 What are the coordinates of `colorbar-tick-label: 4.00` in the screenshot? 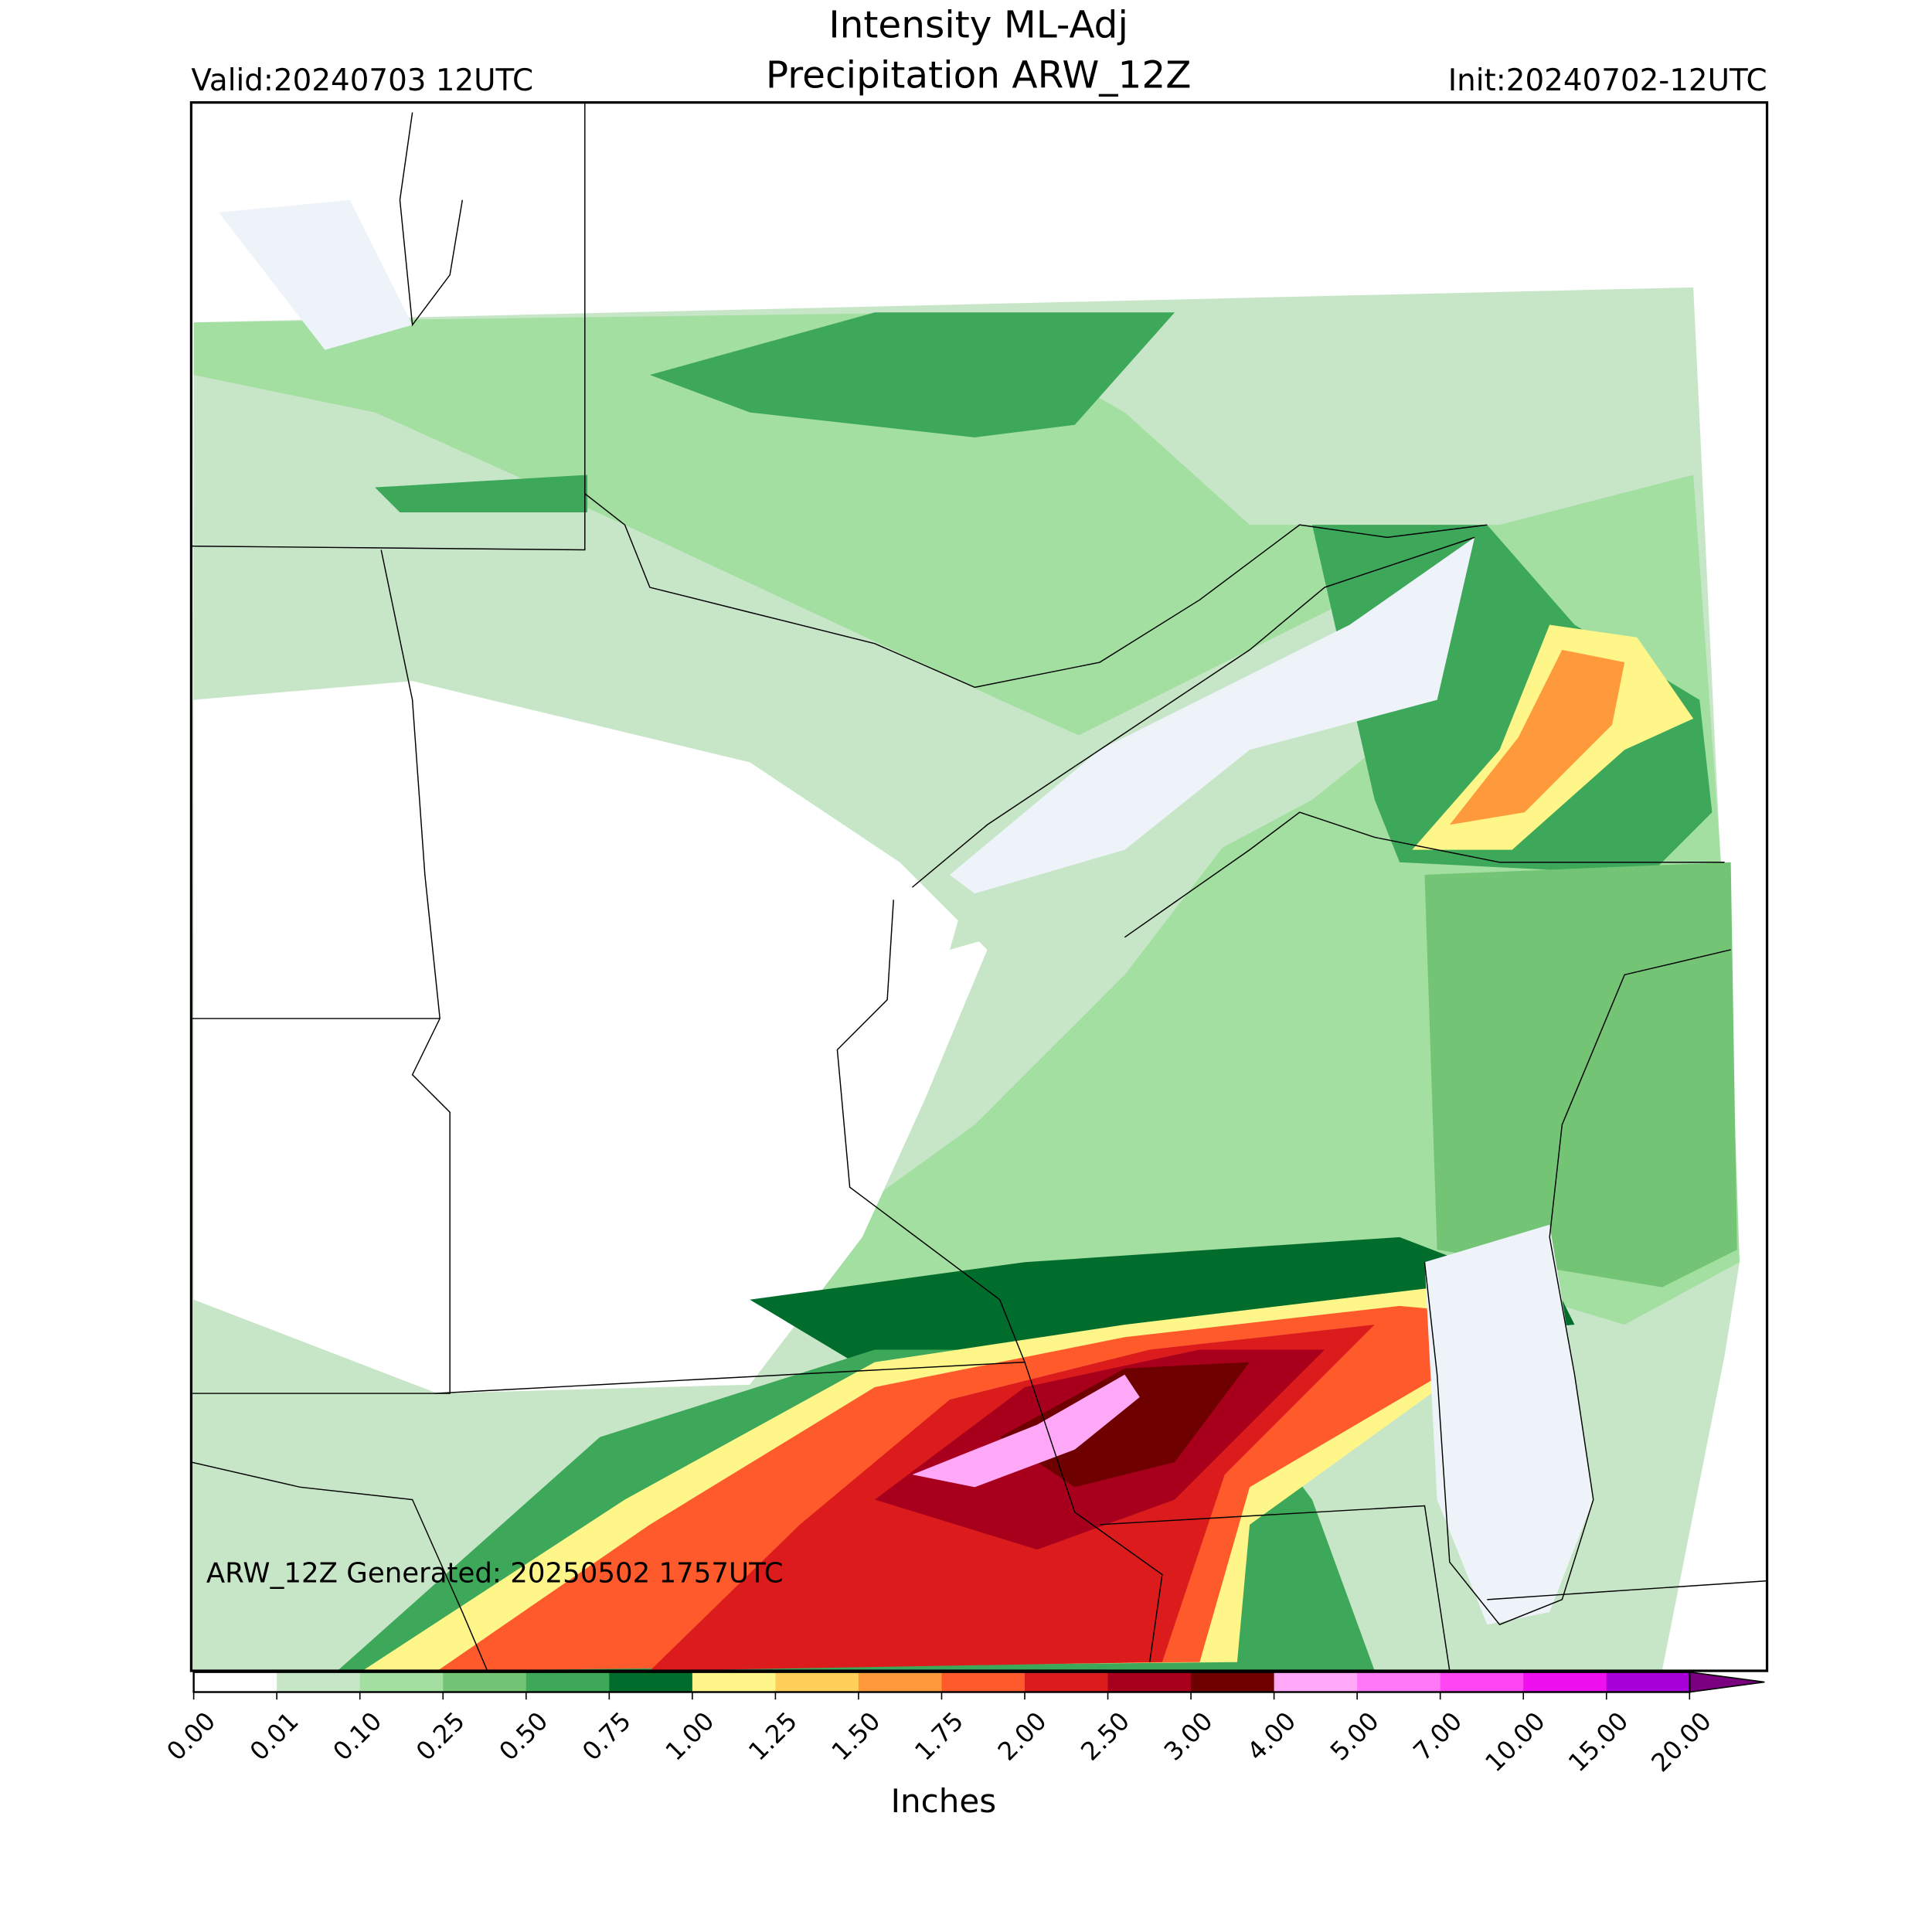 It's located at (1271, 1737).